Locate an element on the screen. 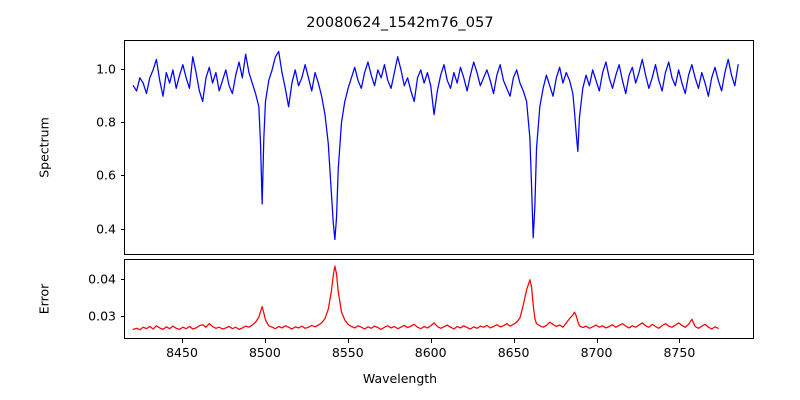 Image resolution: width=800 pixels, height=400 pixels. x-tick-label: 8450 is located at coordinates (182, 352).